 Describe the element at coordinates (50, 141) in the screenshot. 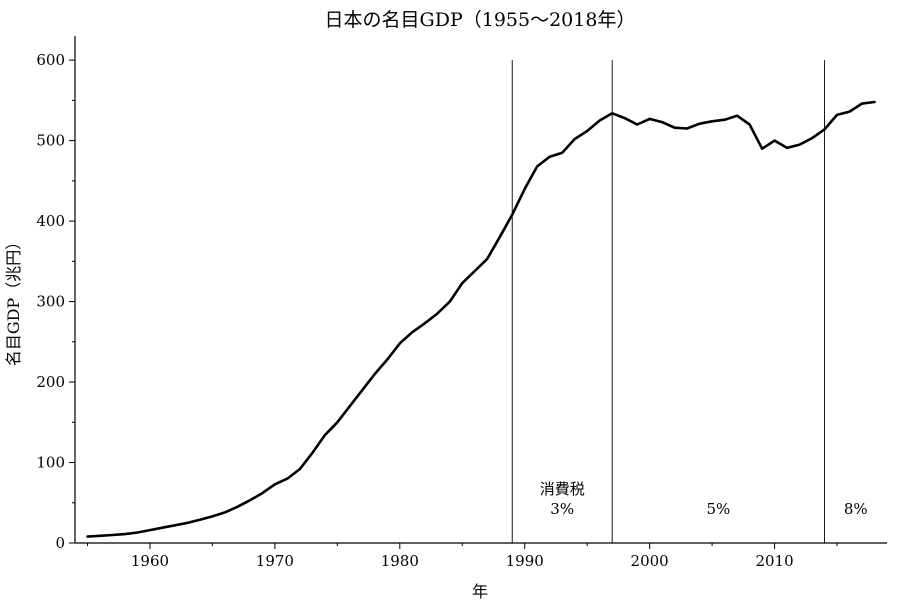

I see `y-tick-label: 500` at that location.